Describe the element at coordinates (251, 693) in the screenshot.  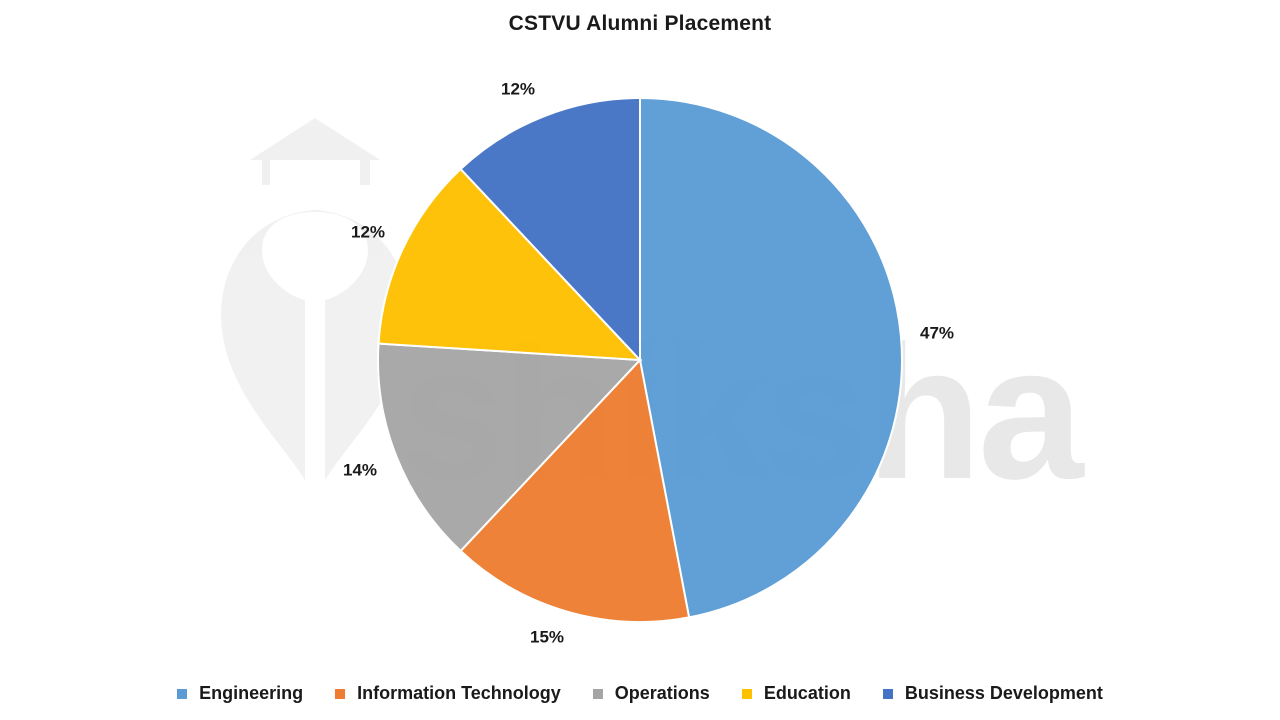
I see `legend-label: Engineering` at that location.